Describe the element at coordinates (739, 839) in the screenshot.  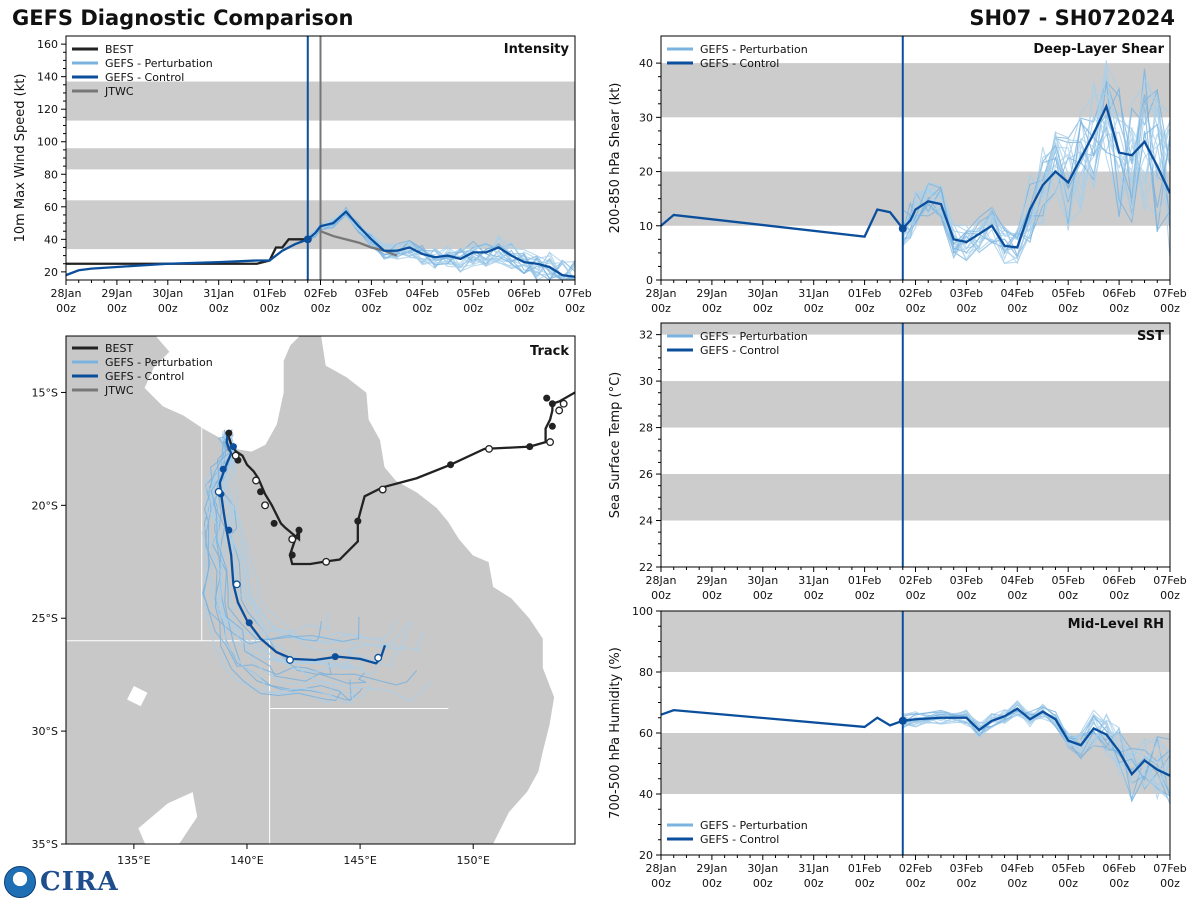
I see `rh-legend-label: GEFS - Control` at that location.